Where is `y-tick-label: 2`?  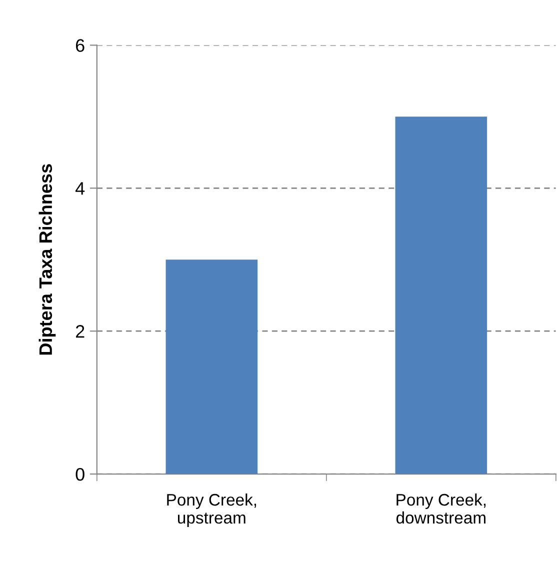
y-tick-label: 2 is located at coordinates (80, 331).